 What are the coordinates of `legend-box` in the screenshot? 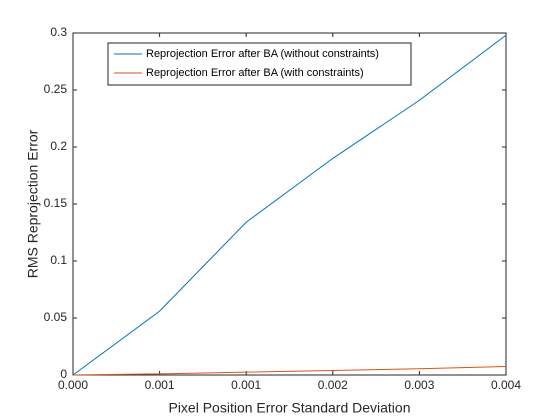 It's located at (259, 64).